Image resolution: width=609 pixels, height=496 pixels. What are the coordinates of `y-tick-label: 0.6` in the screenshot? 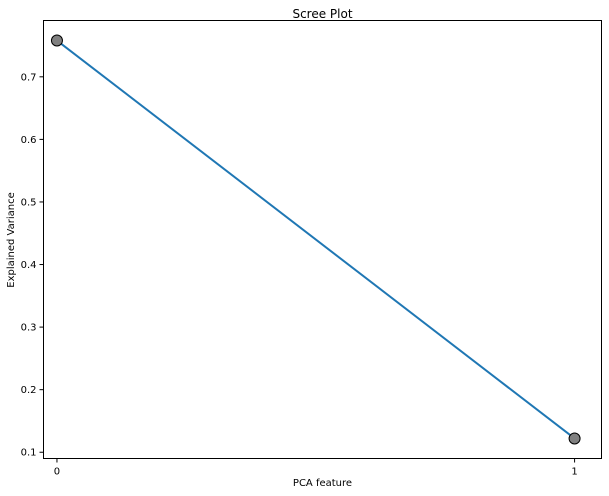 It's located at (29, 140).